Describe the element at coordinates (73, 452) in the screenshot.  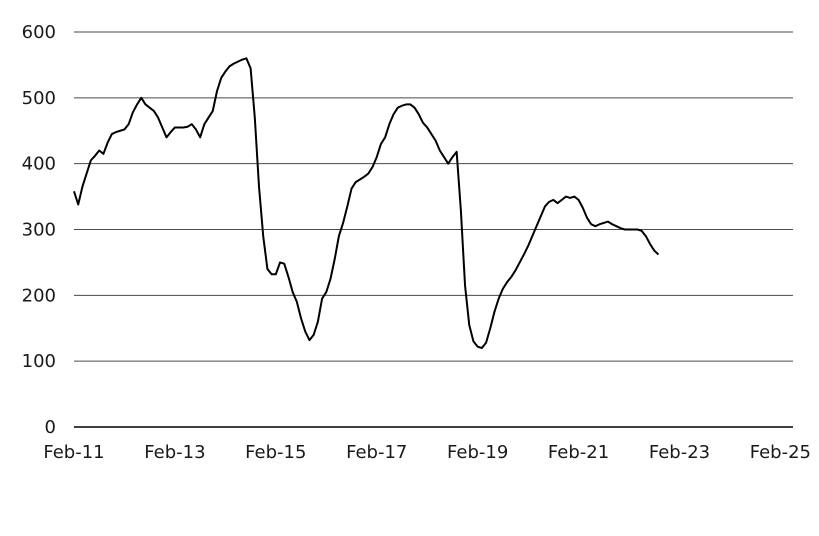
I see `x-tick-label: Feb-11` at that location.